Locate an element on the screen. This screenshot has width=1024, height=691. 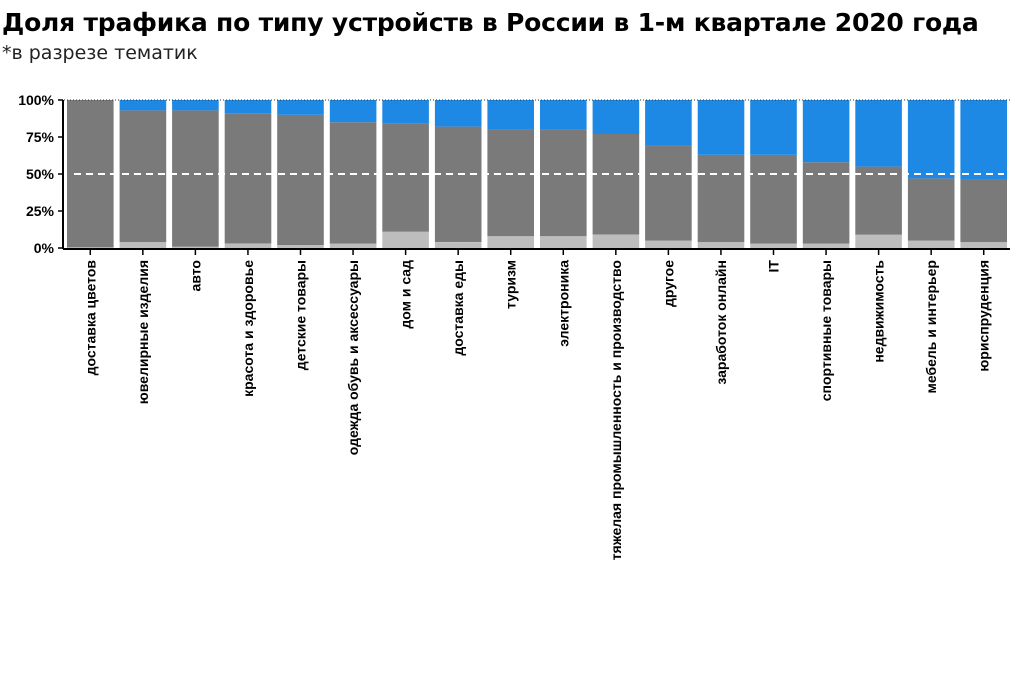
x-tick-label: одежда обувь и аксессуары is located at coordinates (353, 357).